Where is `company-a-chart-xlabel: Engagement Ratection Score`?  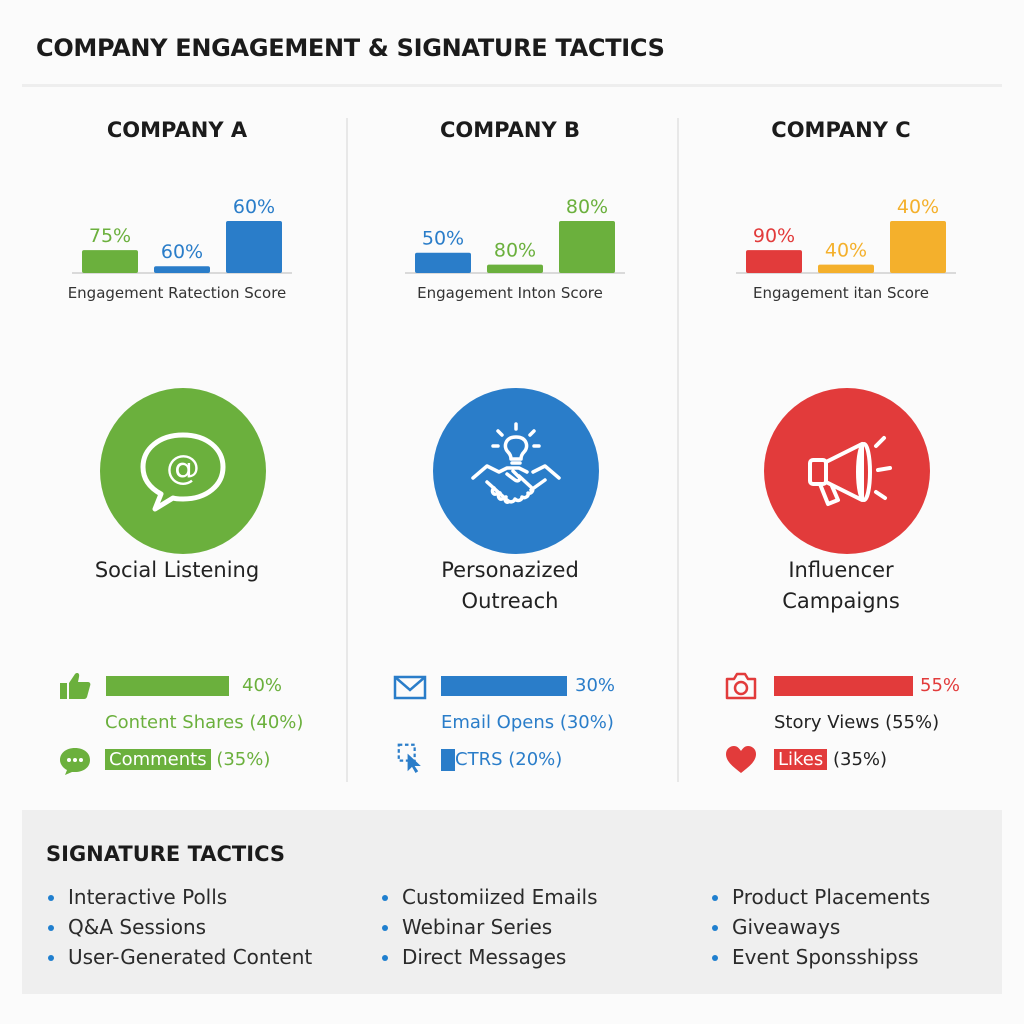 company-a-chart-xlabel: Engagement Ratection Score is located at coordinates (177, 293).